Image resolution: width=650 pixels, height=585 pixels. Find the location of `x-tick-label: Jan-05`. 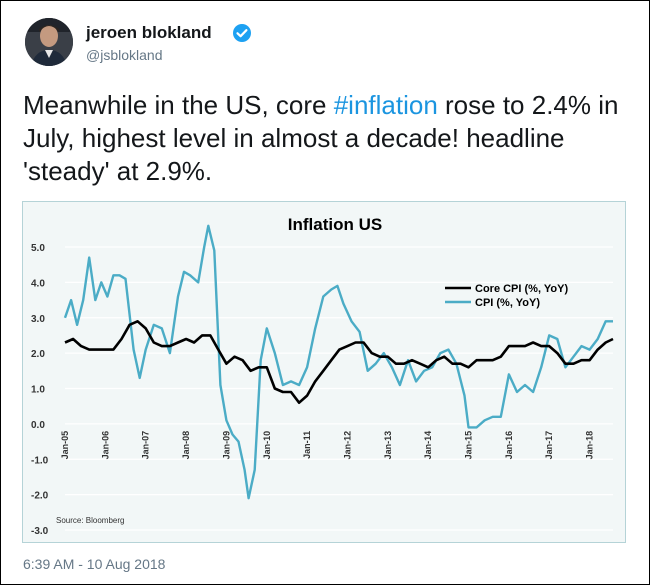

x-tick-label: Jan-05 is located at coordinates (65, 445).